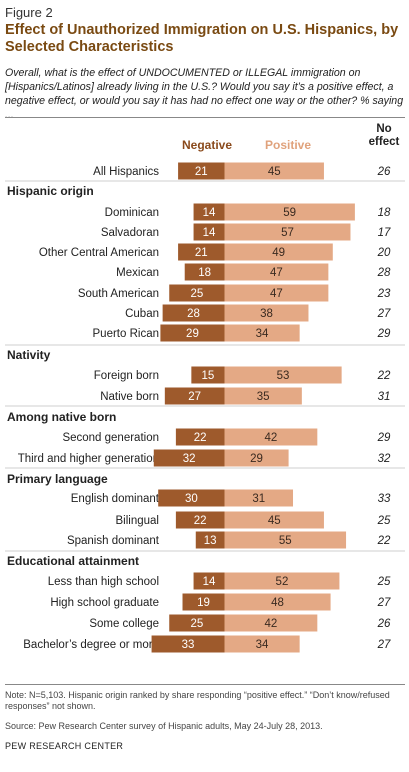 The image size is (409, 772). What do you see at coordinates (103, 582) in the screenshot?
I see `category-label: Less than high school` at bounding box center [103, 582].